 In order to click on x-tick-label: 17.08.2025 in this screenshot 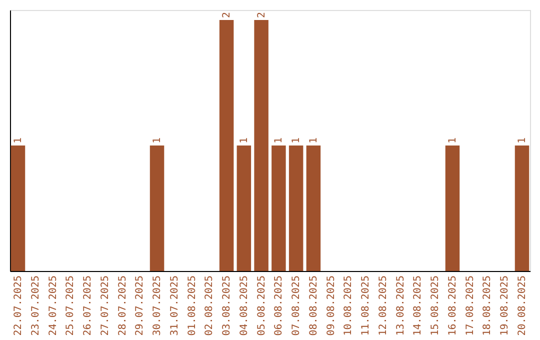, I will do `click(470, 306)`.